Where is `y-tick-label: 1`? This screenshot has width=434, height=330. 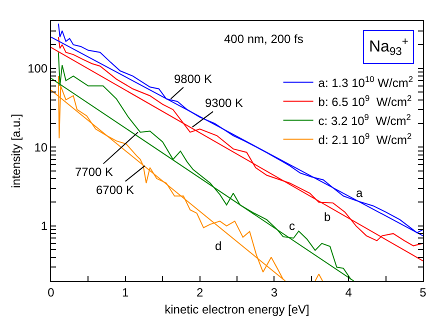
y-tick-label: 1 is located at coordinates (44, 226).